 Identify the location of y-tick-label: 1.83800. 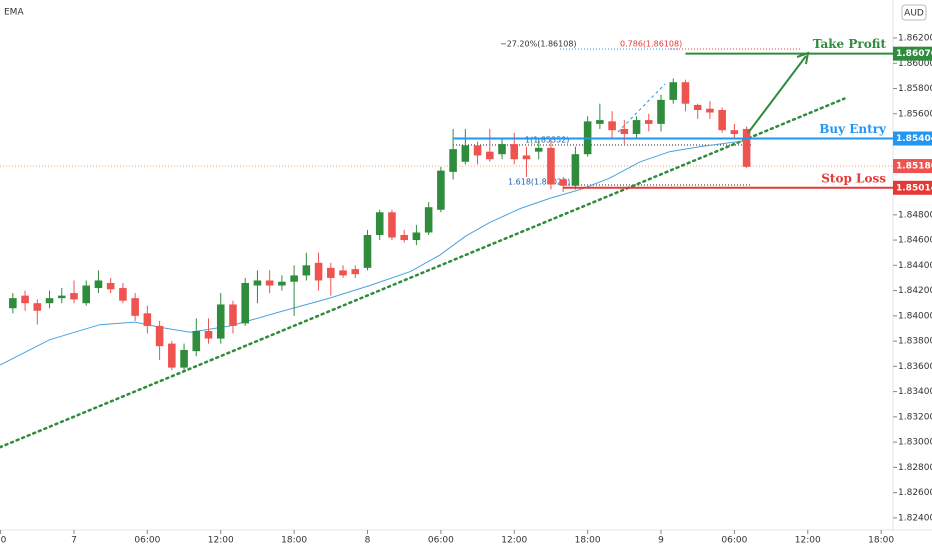
(915, 342).